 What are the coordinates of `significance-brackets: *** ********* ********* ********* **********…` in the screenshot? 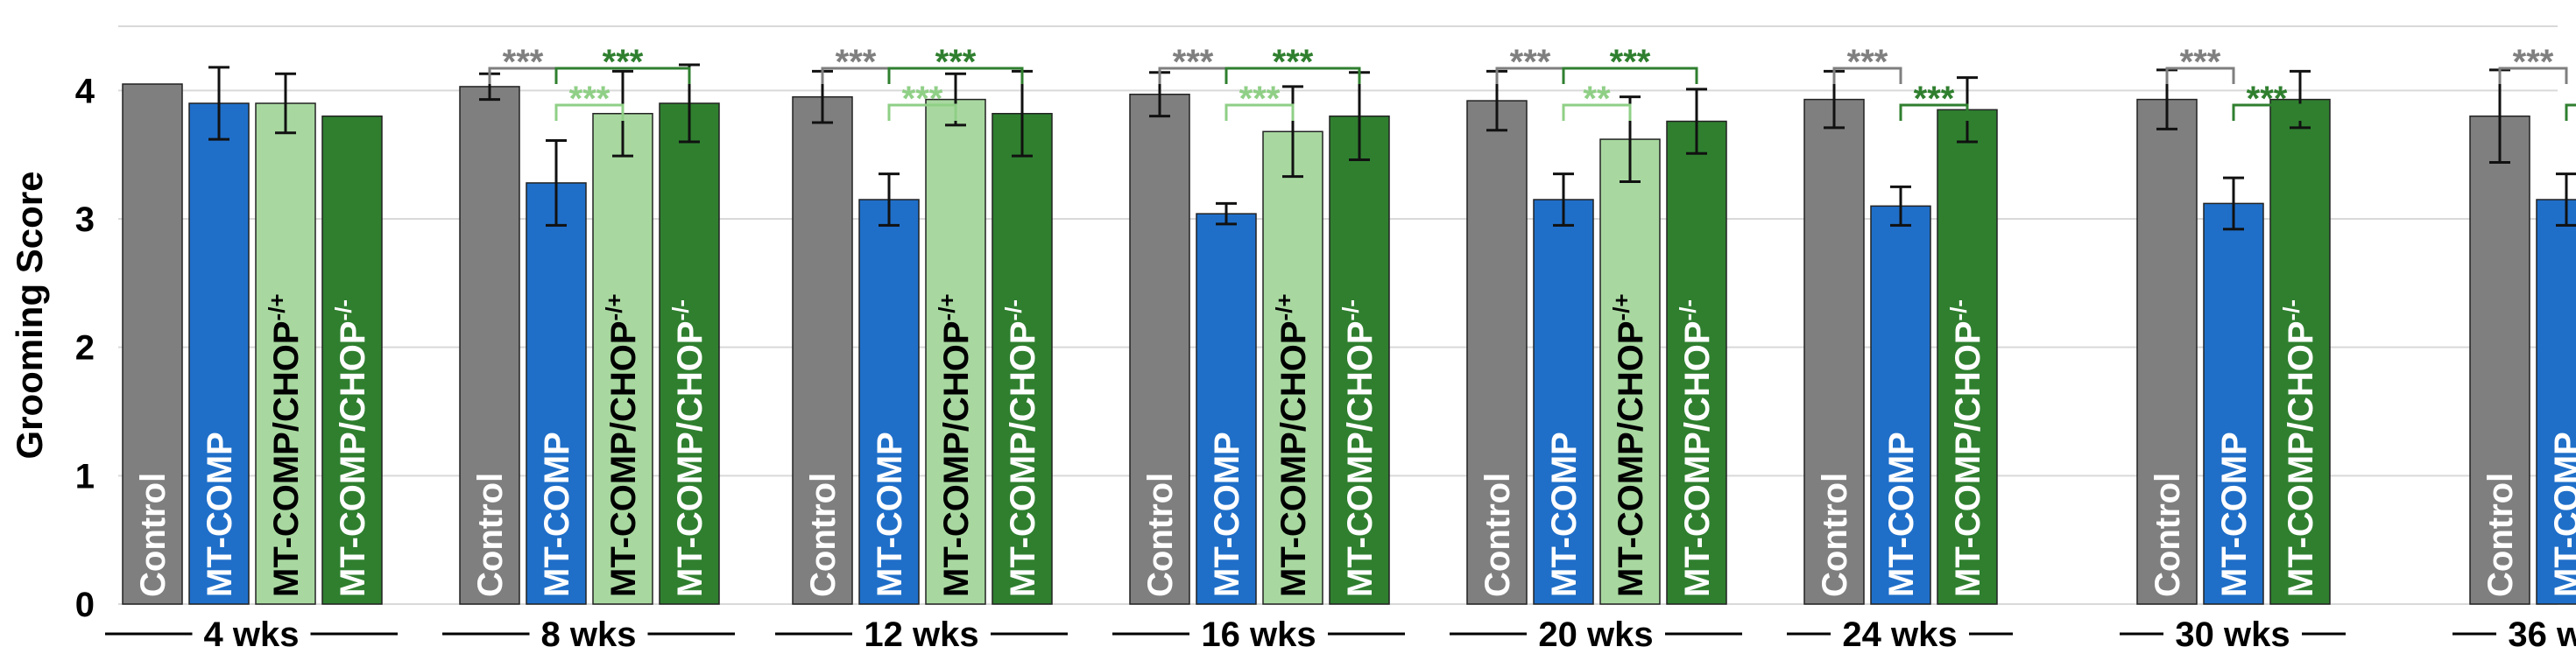 It's located at (1532, 82).